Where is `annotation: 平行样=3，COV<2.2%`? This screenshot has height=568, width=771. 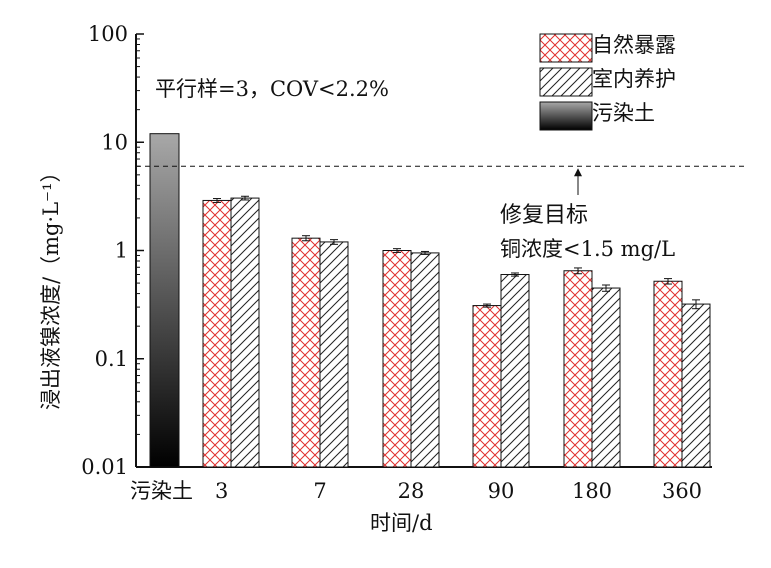
annotation: 平行样=3，COV<2.2% is located at coordinates (272, 89).